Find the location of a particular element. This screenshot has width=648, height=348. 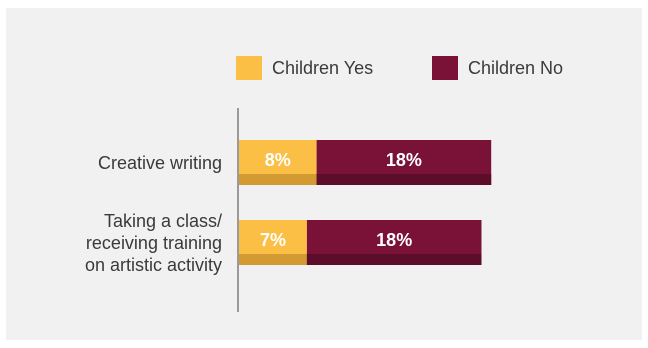

legend-label: Children Yes is located at coordinates (323, 67).